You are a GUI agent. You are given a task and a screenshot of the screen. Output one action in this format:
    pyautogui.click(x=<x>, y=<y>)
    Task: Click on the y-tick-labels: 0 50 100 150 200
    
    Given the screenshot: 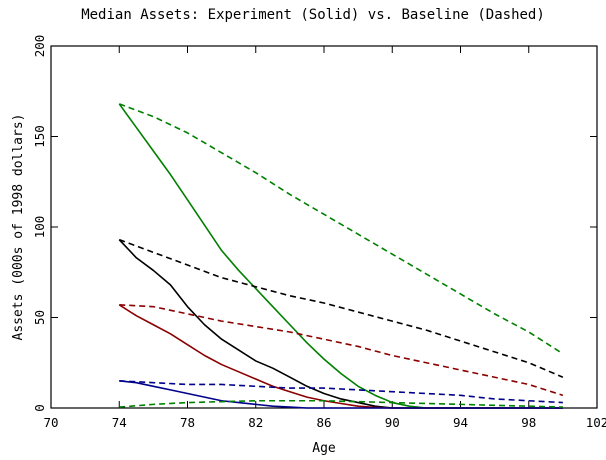 What is the action you would take?
    pyautogui.click(x=39, y=223)
    